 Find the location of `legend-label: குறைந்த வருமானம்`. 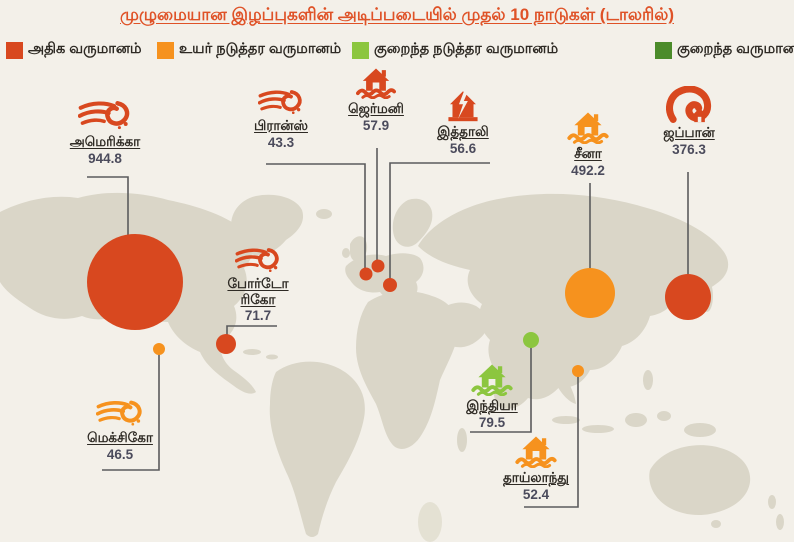

legend-label: குறைந்த வருமானம் is located at coordinates (735, 49).